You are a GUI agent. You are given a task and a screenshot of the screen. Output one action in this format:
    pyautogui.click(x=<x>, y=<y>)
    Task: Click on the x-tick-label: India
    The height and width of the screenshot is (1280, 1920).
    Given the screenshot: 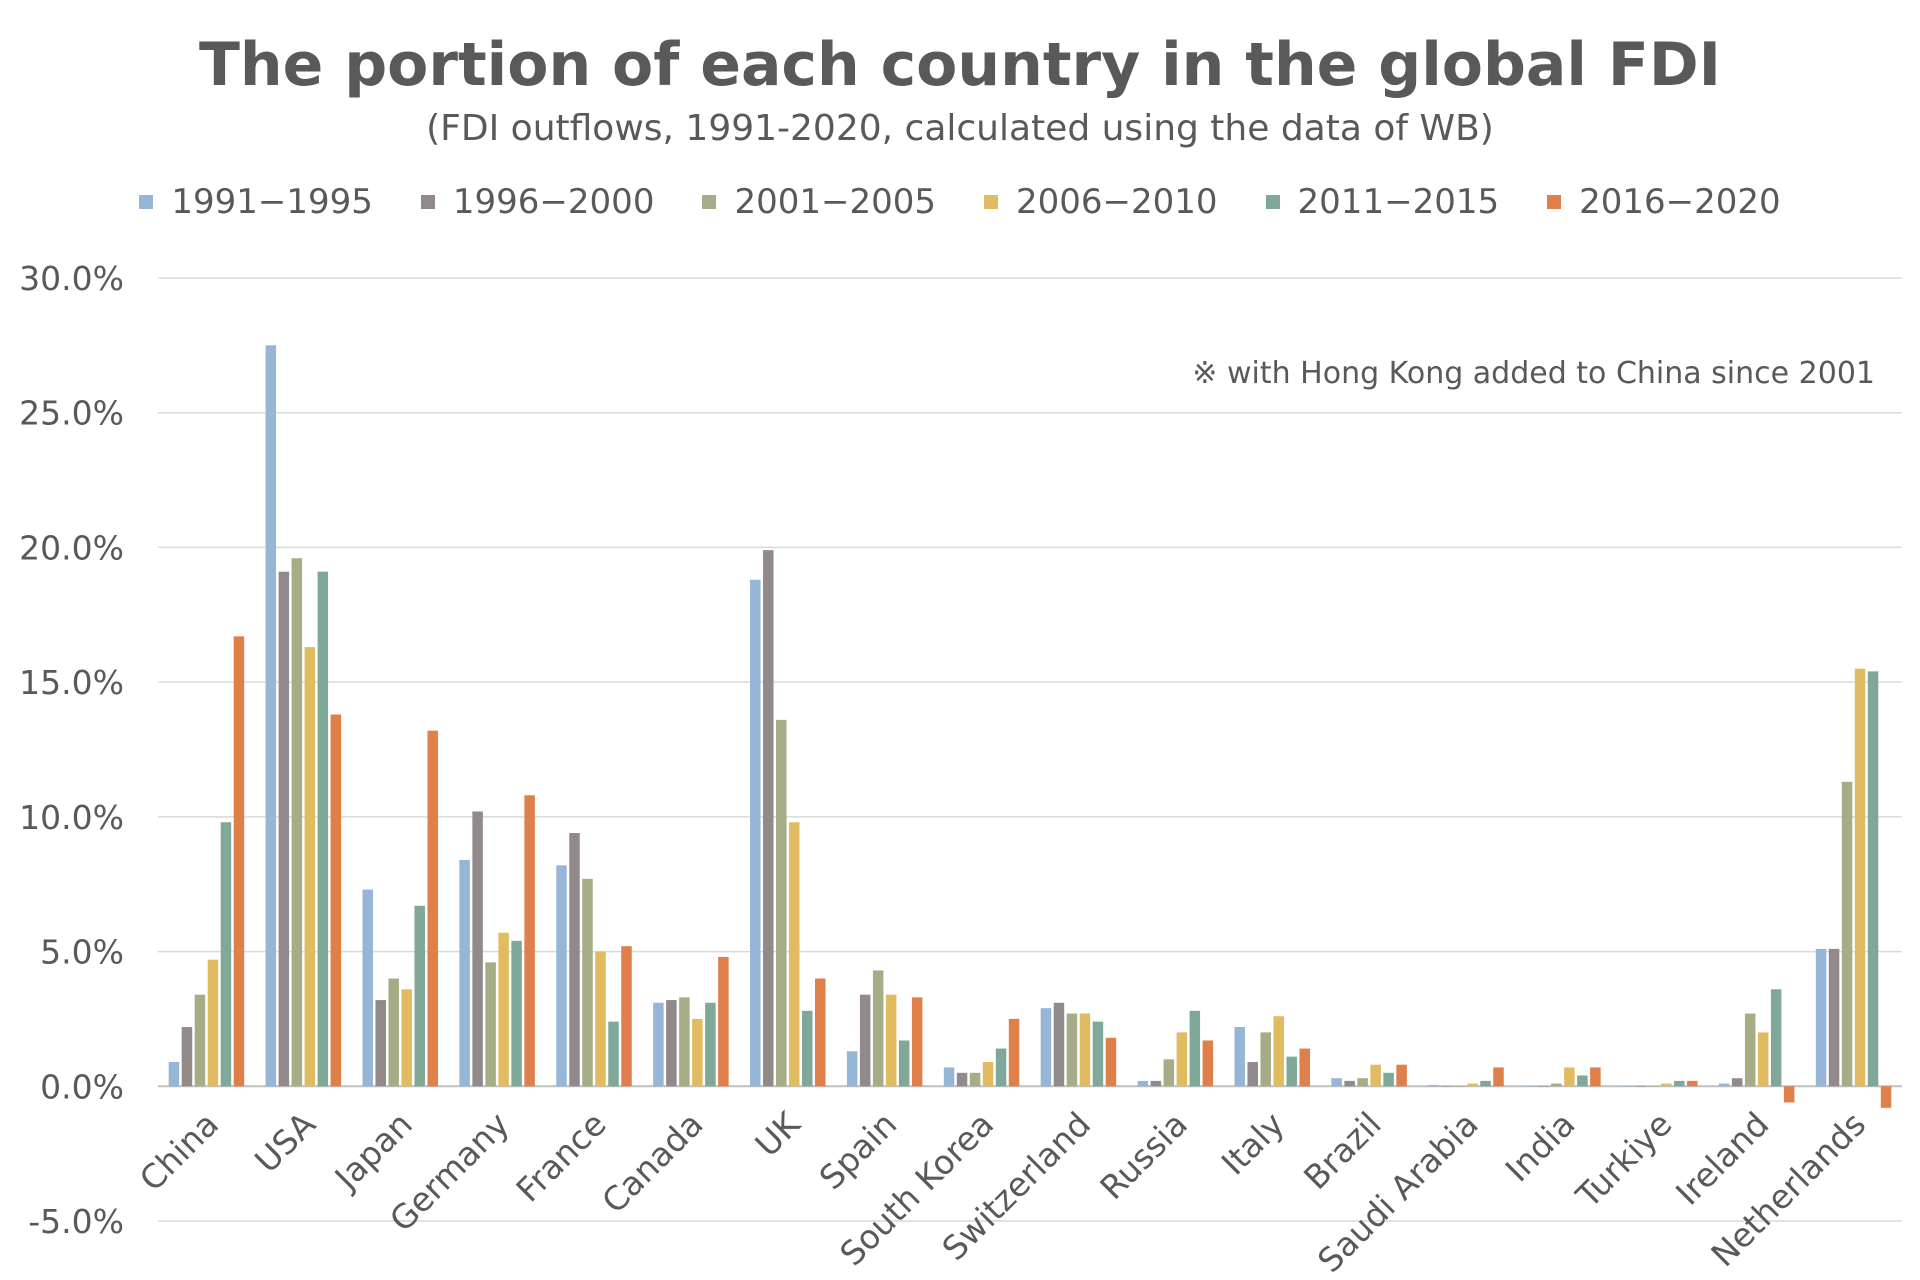 What is the action you would take?
    pyautogui.click(x=1540, y=1146)
    